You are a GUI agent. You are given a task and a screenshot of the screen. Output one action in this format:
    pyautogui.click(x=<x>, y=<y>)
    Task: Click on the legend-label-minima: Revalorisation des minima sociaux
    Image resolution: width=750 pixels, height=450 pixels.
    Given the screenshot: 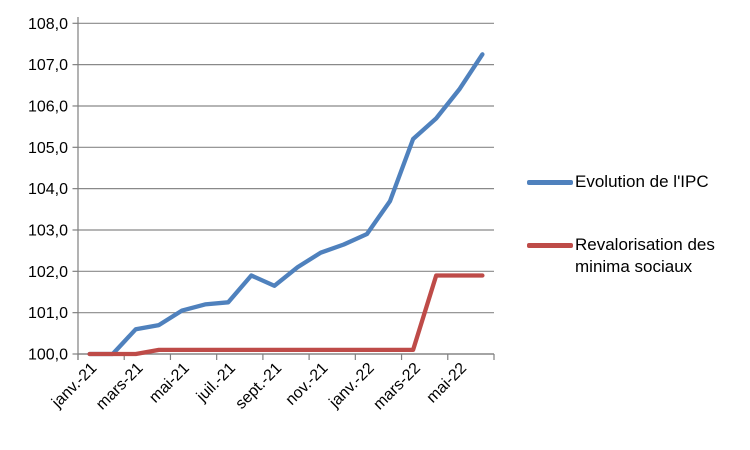 What is the action you would take?
    pyautogui.click(x=645, y=255)
    